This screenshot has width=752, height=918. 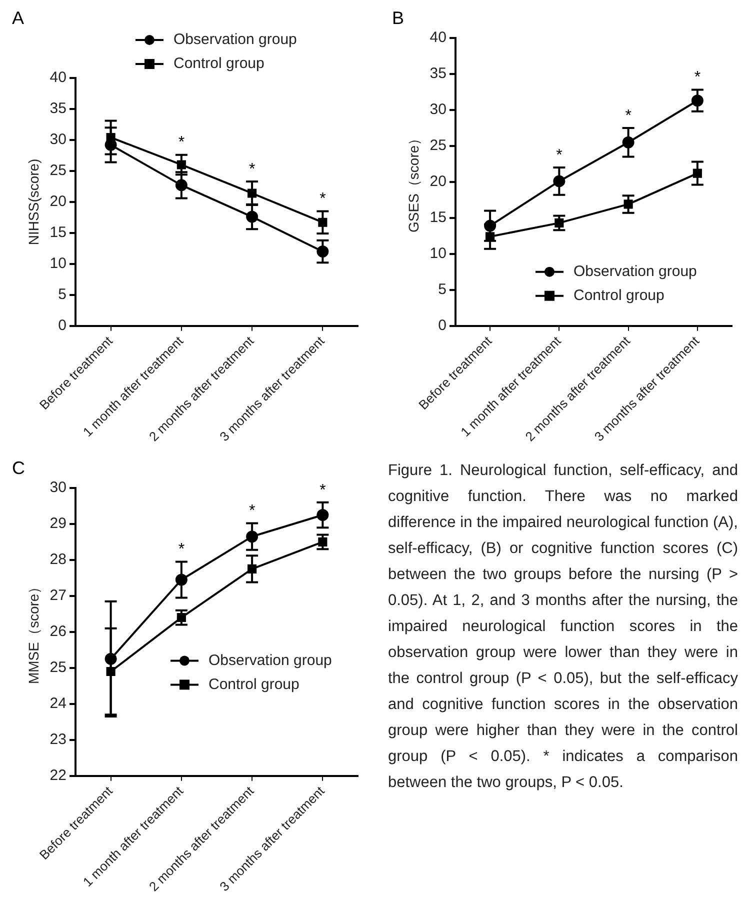 I want to click on y-tick-label: 22, so click(x=58, y=775).